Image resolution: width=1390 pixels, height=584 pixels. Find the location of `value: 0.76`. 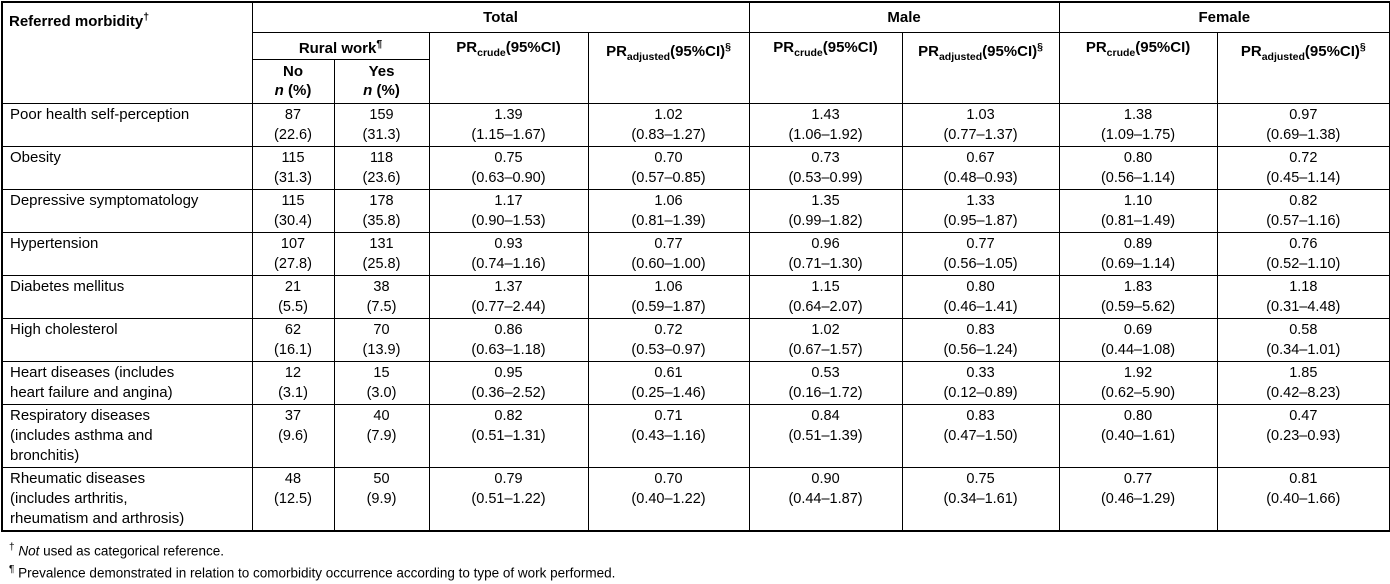

value: 0.76 is located at coordinates (1303, 244).